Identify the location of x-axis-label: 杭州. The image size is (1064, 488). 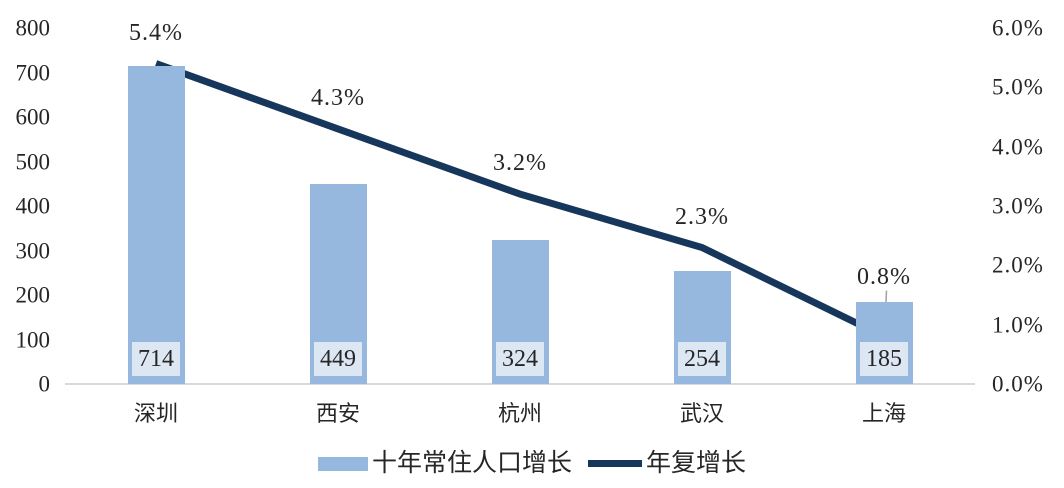
(520, 413).